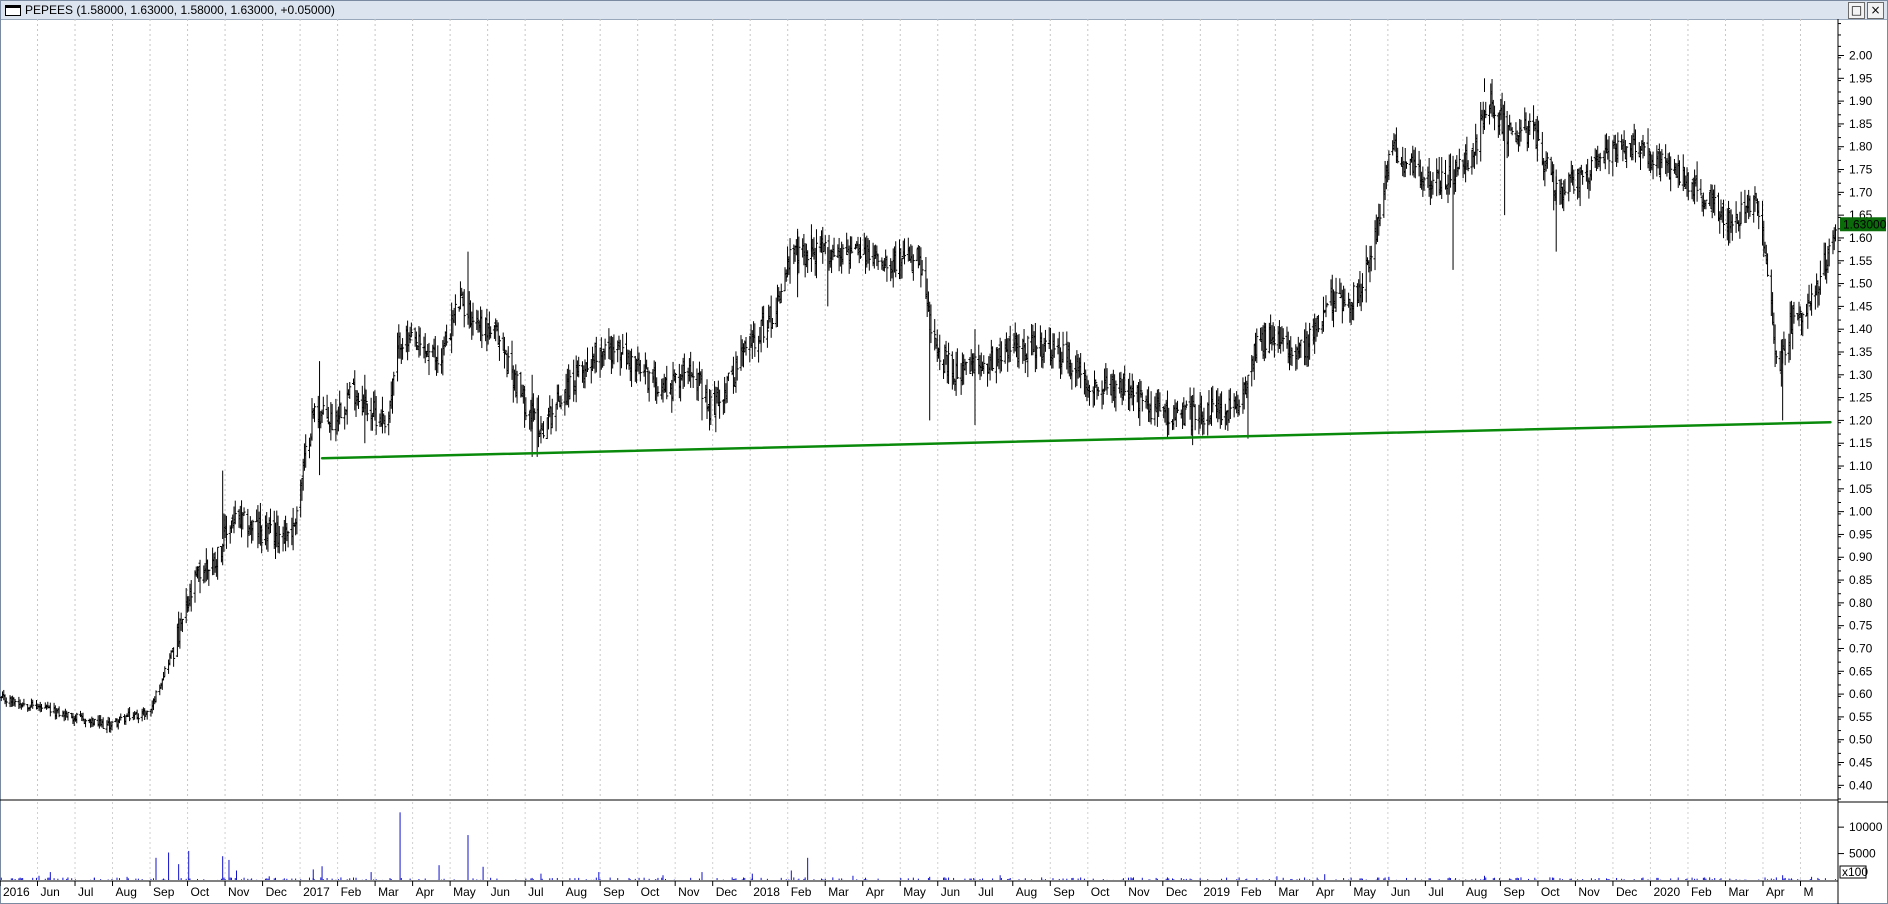 The width and height of the screenshot is (1888, 904). Describe the element at coordinates (1076, 440) in the screenshot. I see `support-trendline` at that location.